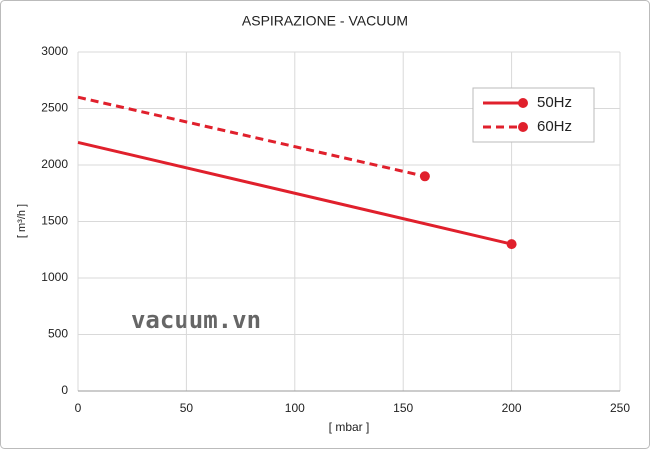 The image size is (650, 454). What do you see at coordinates (251, 136) in the screenshot?
I see `line` at bounding box center [251, 136].